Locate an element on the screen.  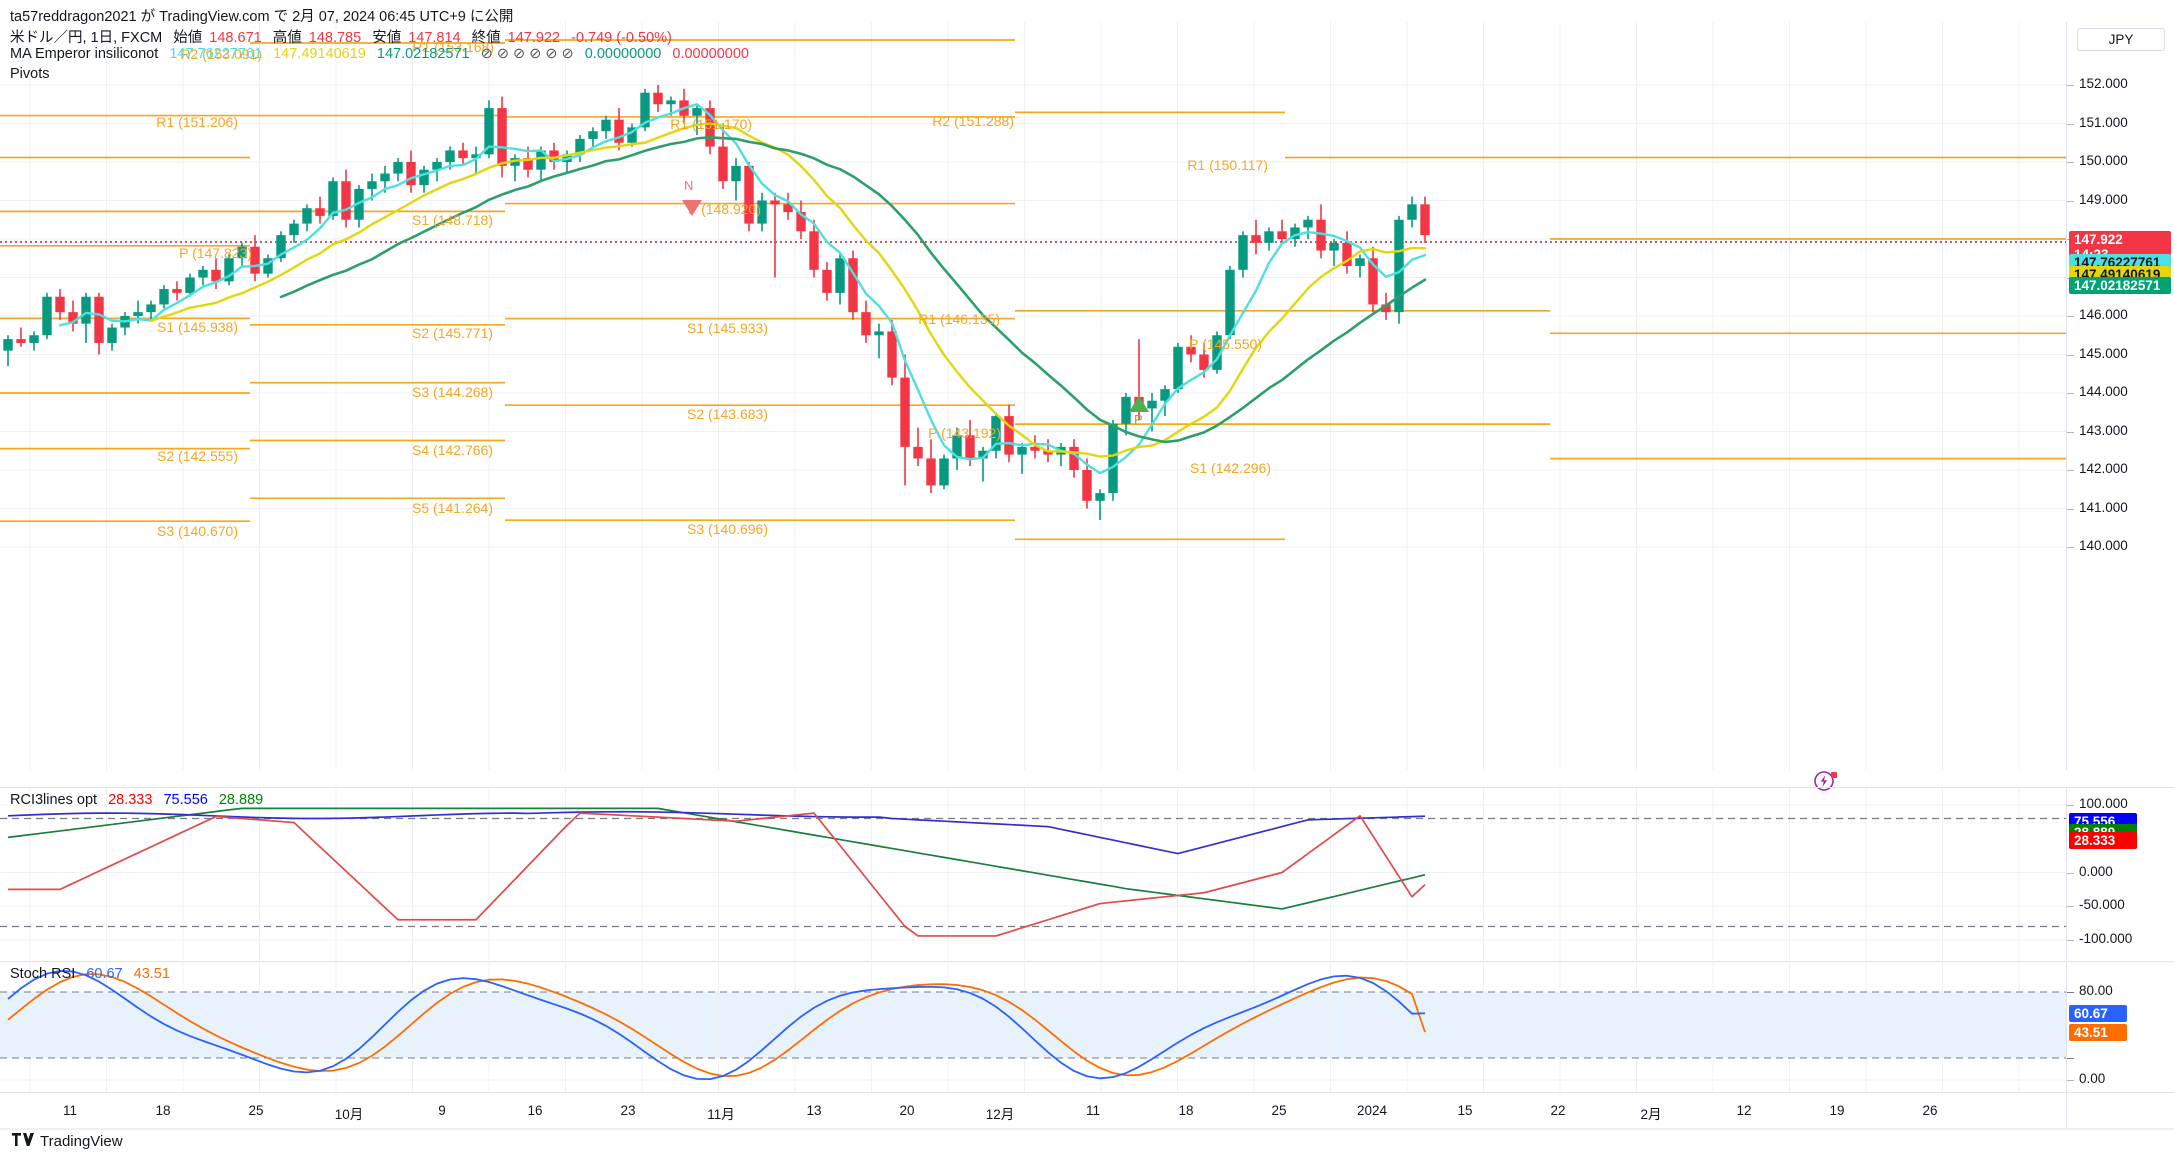
pivots-indicator-name: Pivots is located at coordinates (30, 74).